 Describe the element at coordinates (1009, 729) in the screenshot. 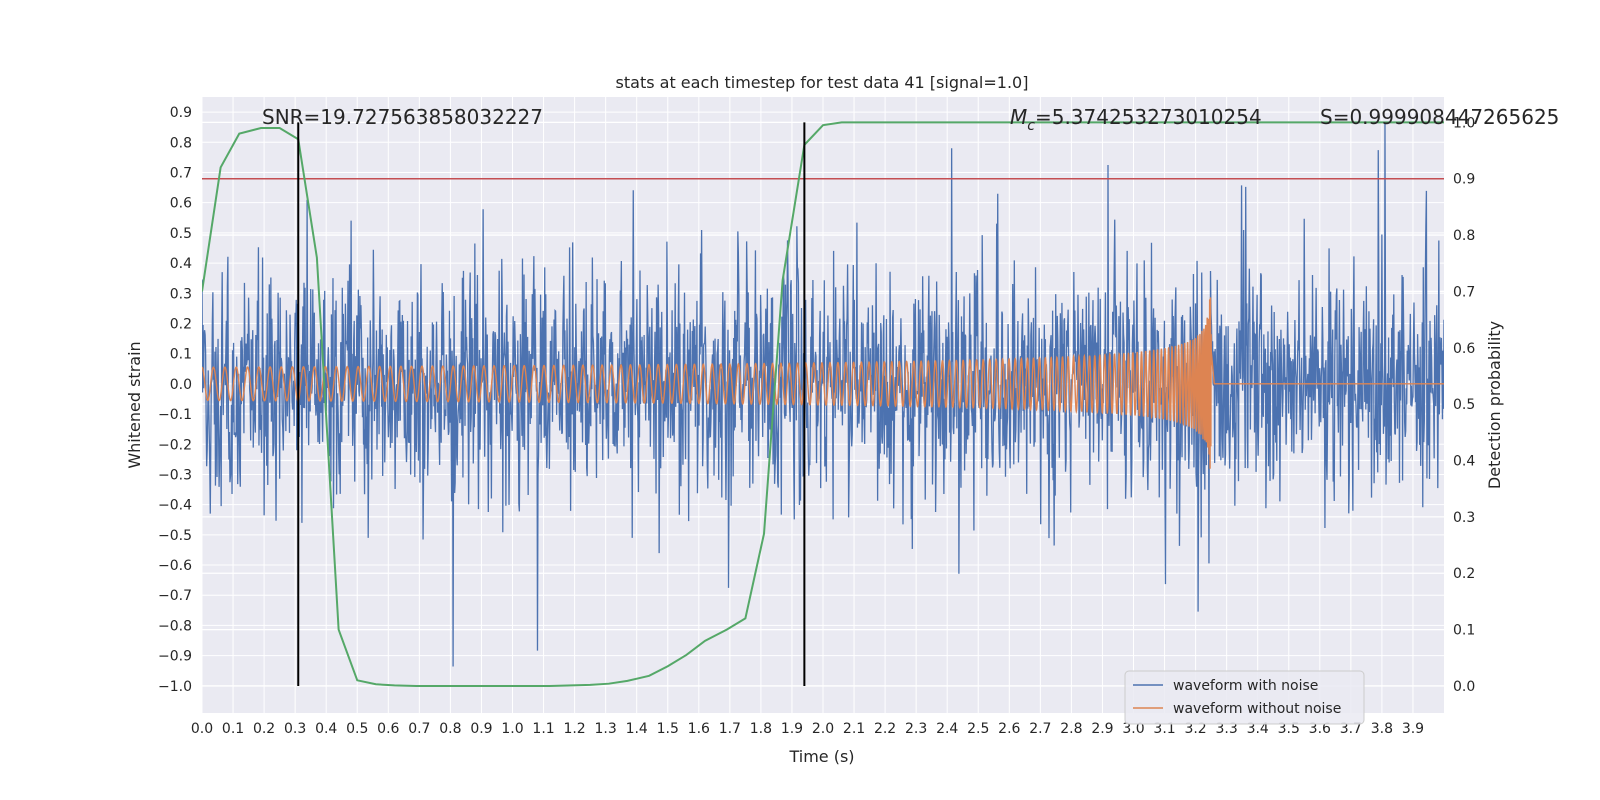

I see `x-tick-label: 2.6` at that location.